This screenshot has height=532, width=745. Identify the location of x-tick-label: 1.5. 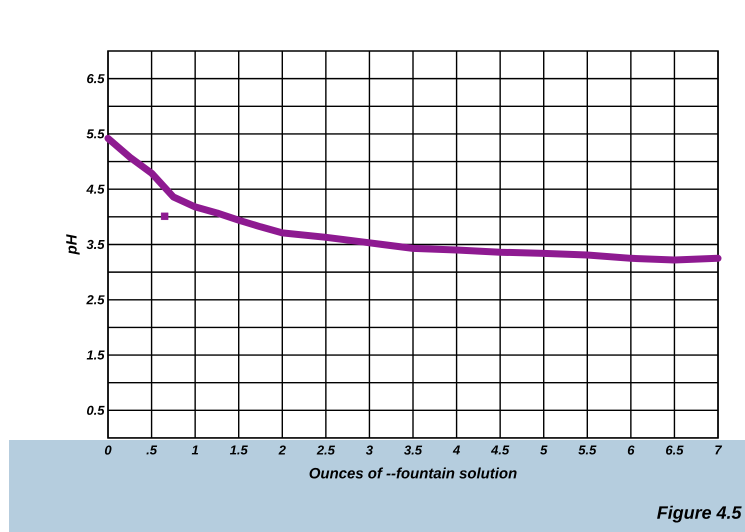
(239, 450).